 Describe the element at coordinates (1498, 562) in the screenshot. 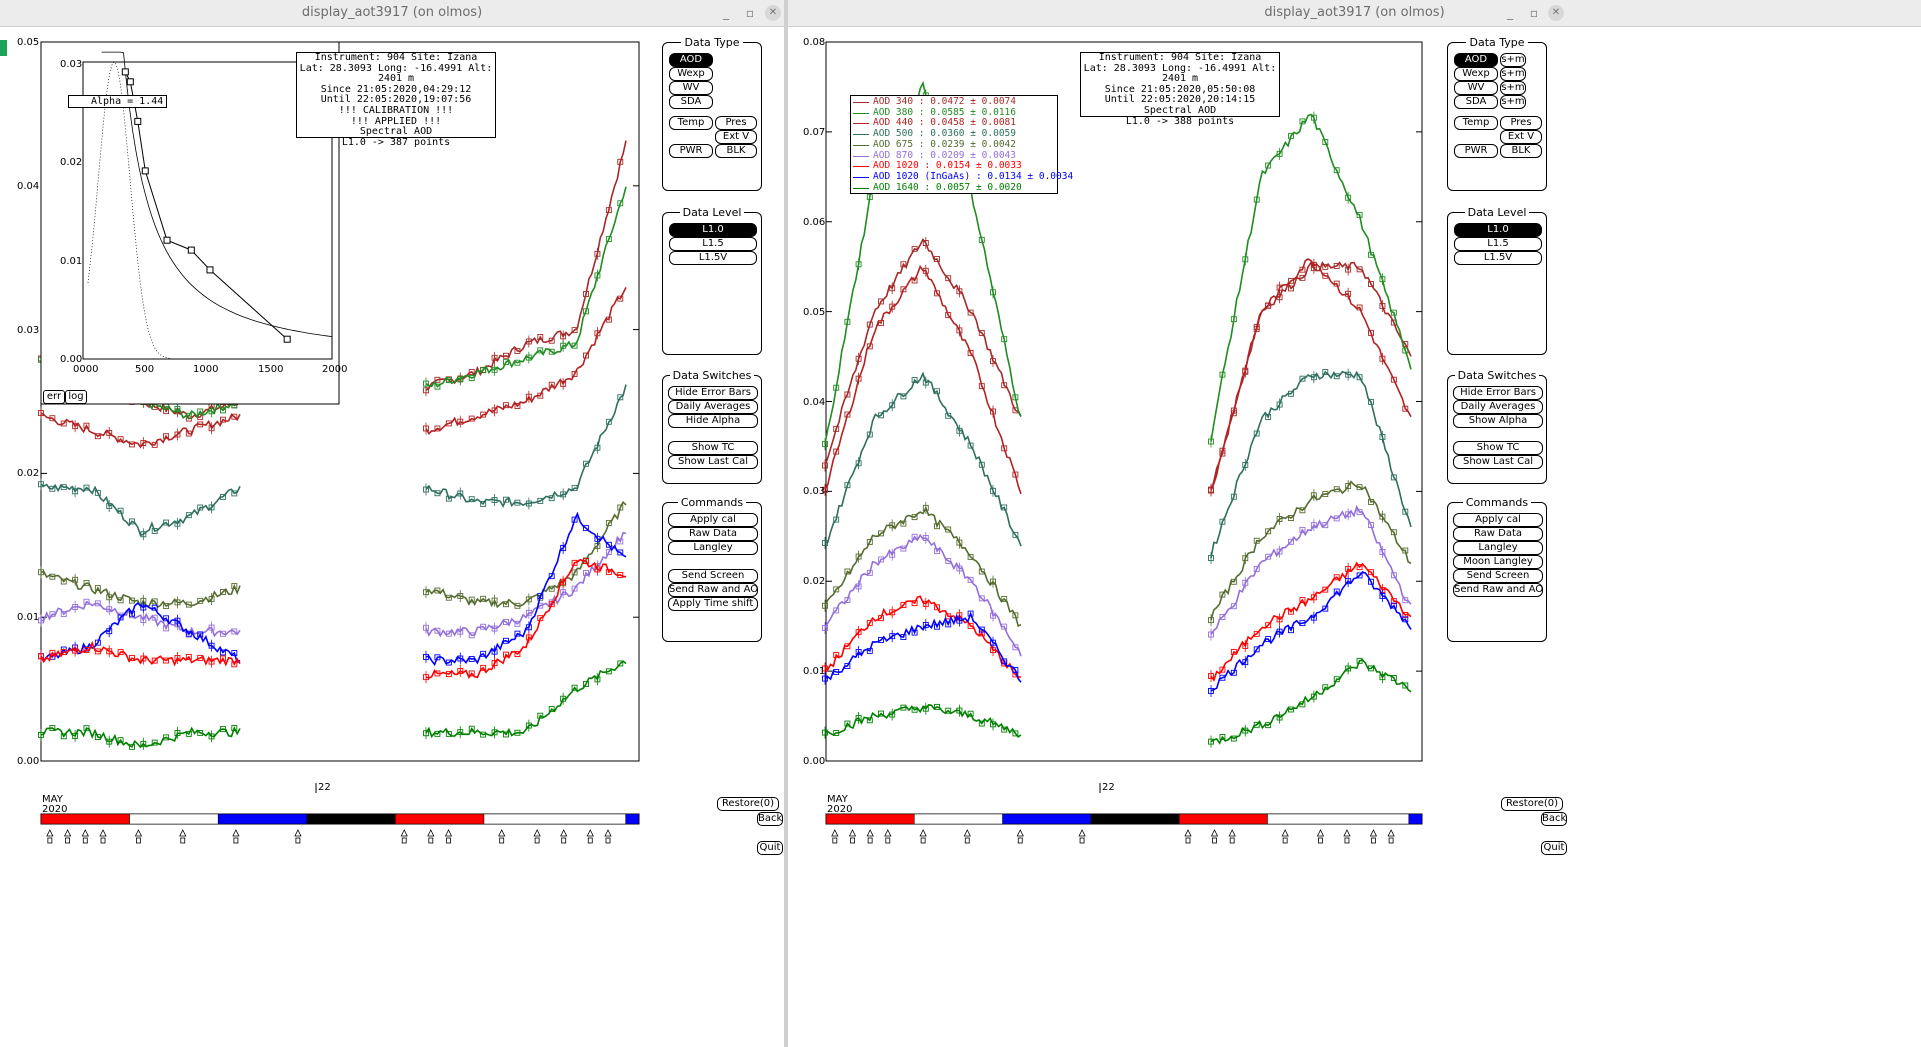

I see `moon-langley-button: Moon Langley` at that location.